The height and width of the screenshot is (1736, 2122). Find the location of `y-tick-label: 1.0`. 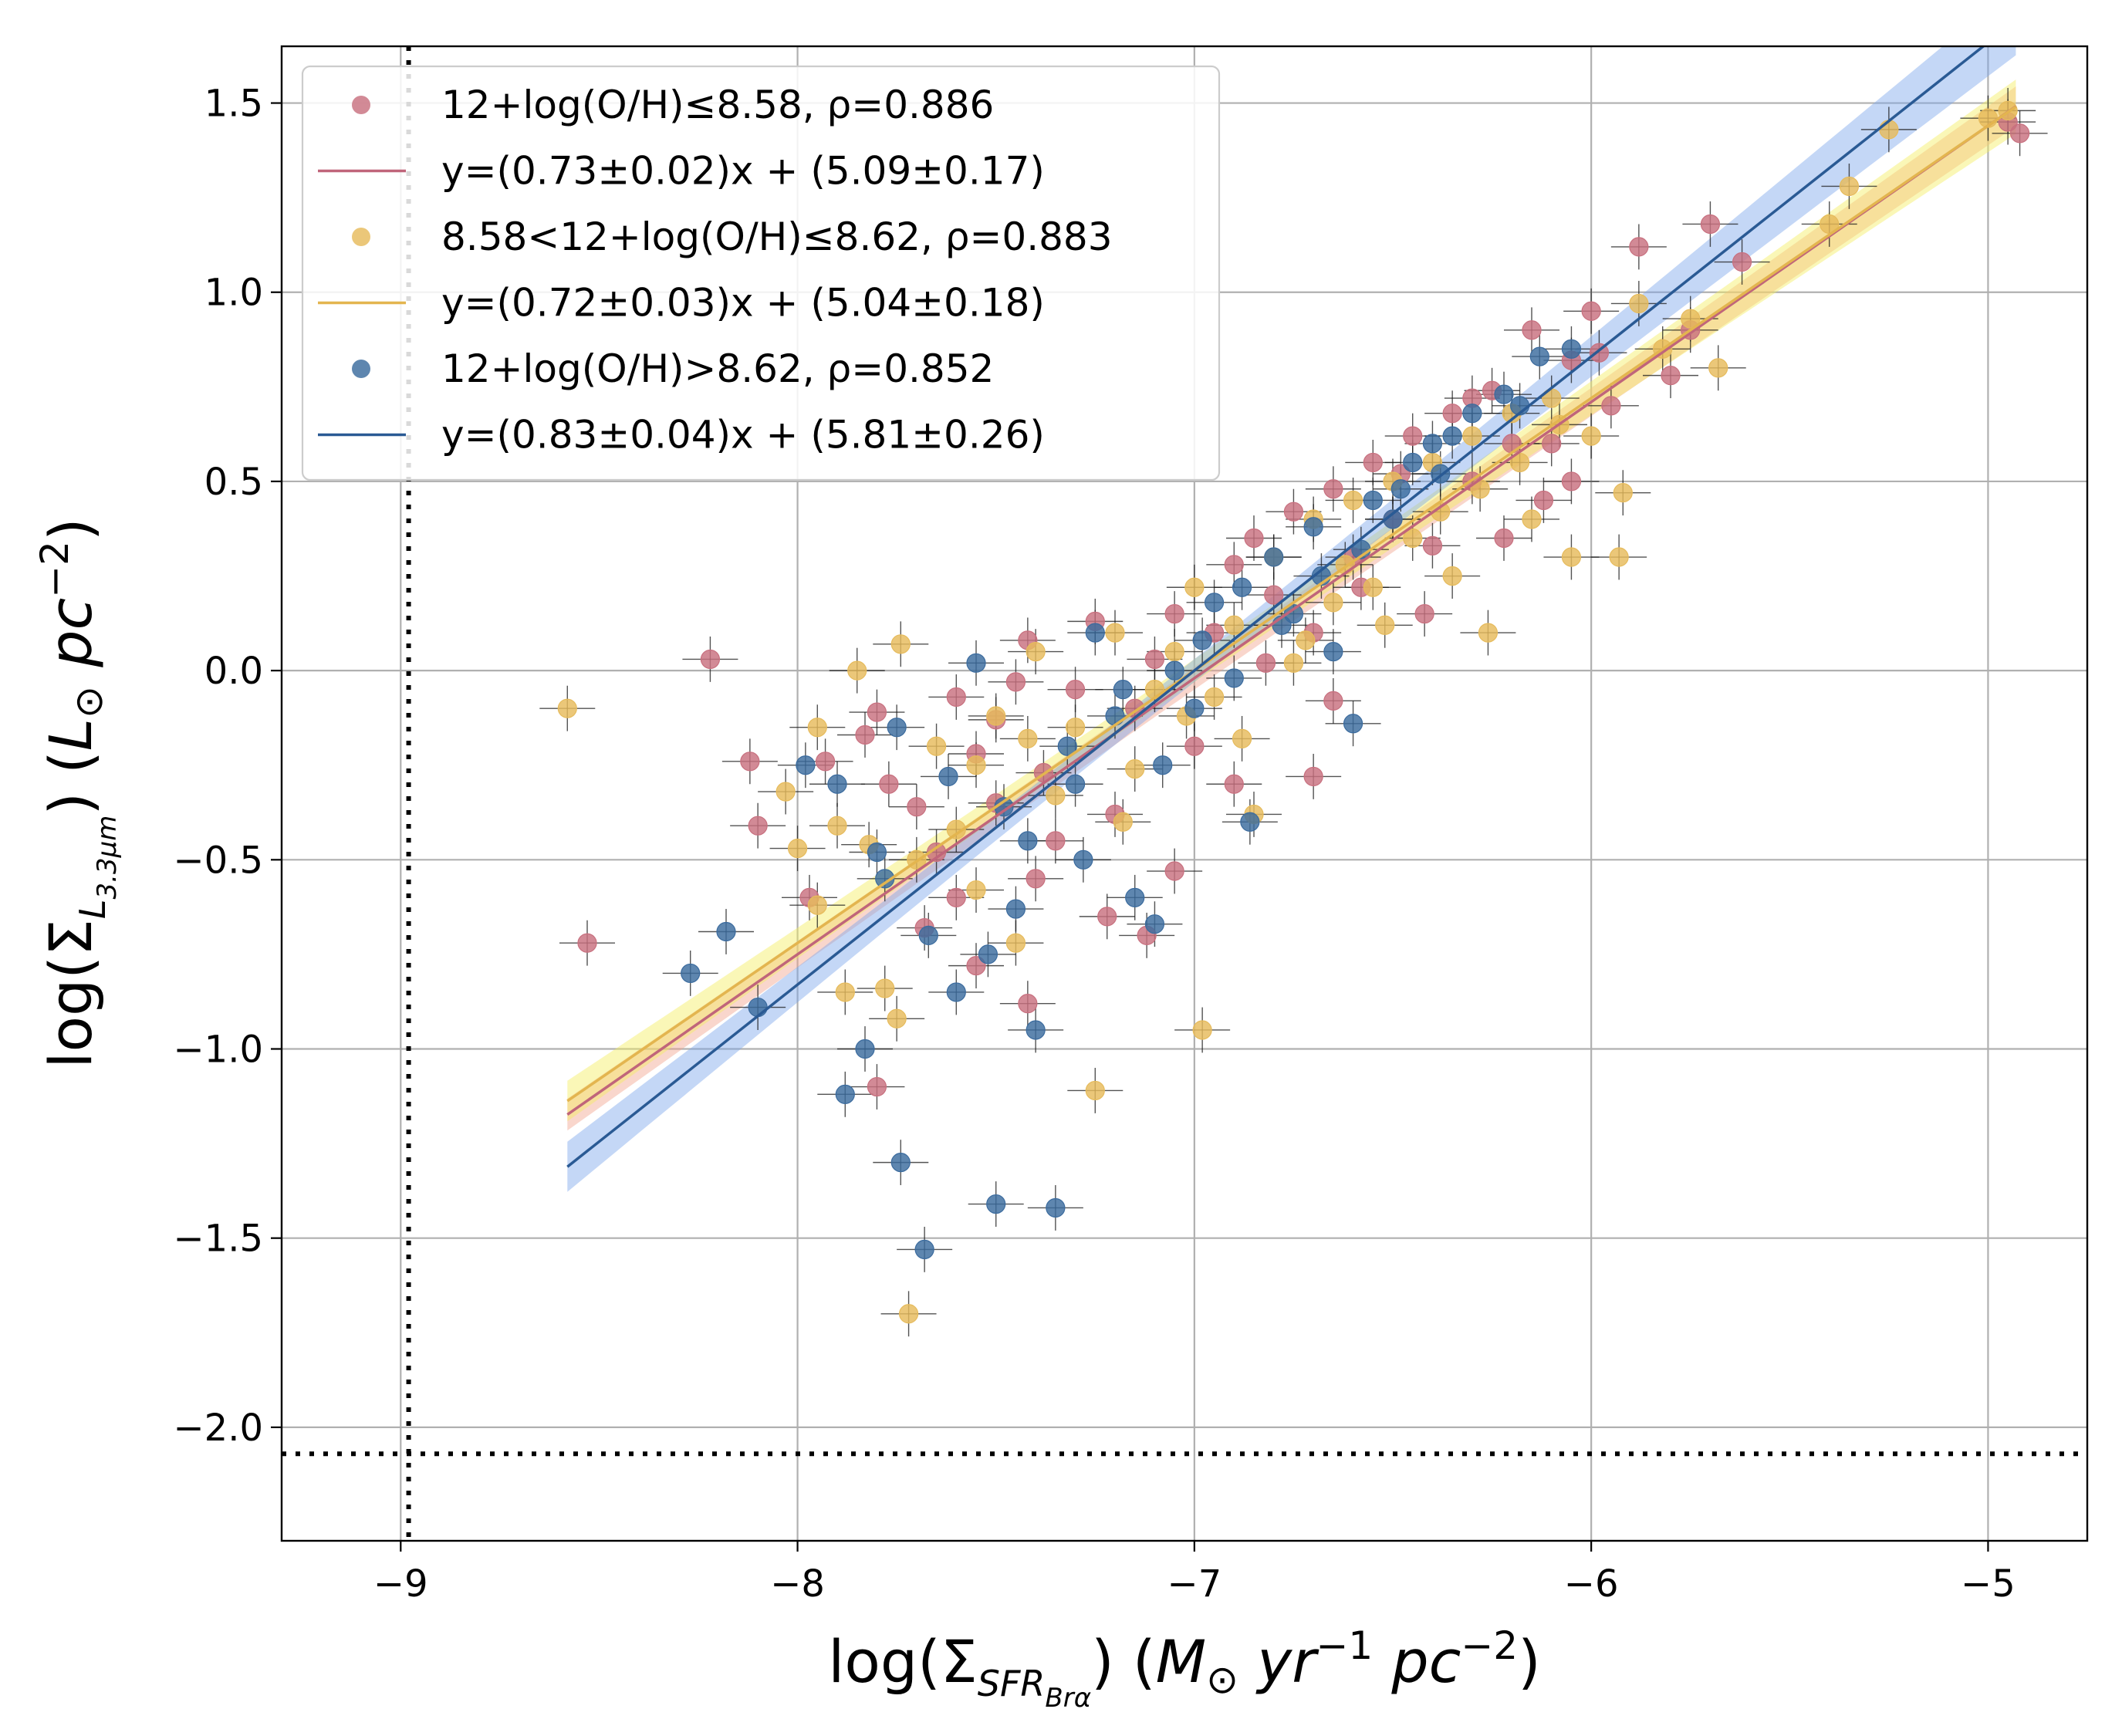

y-tick-label: 1.0 is located at coordinates (234, 293).